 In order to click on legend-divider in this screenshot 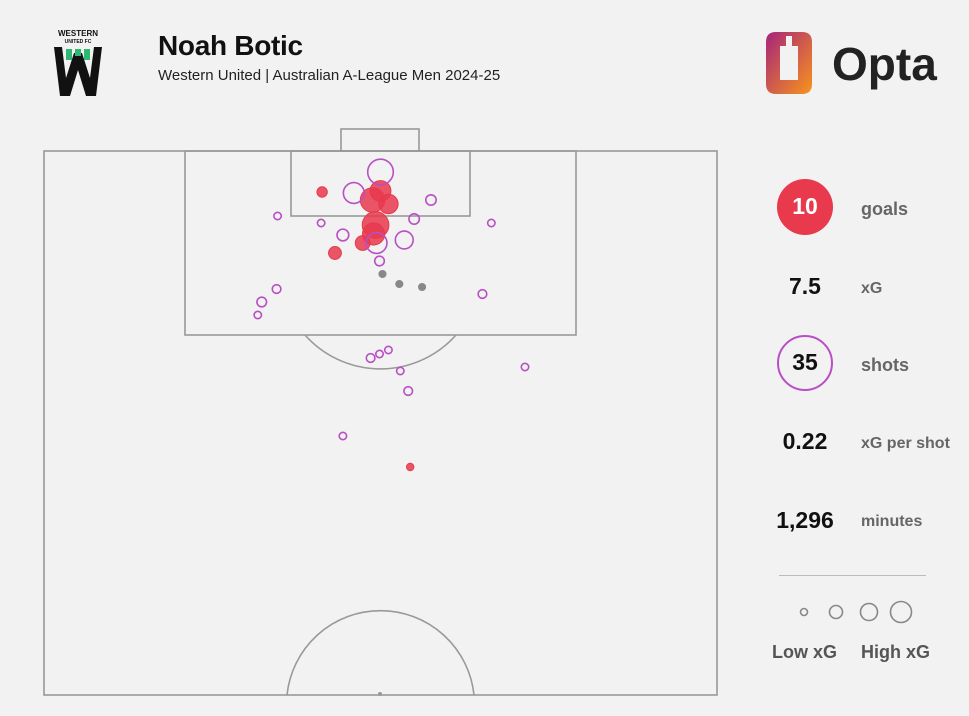, I will do `click(852, 575)`.